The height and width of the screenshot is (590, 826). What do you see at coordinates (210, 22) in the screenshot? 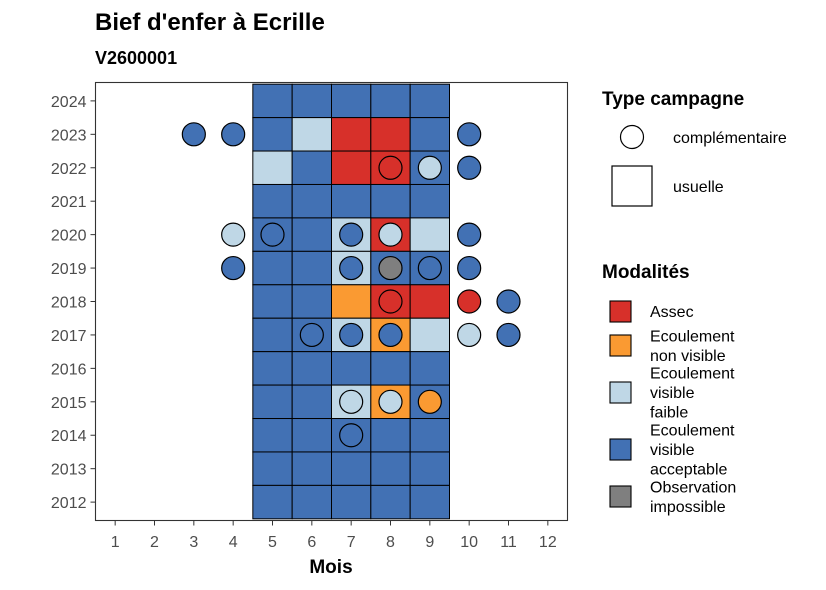
I see `chart-title: Bief d'enfer à Ecrille` at bounding box center [210, 22].